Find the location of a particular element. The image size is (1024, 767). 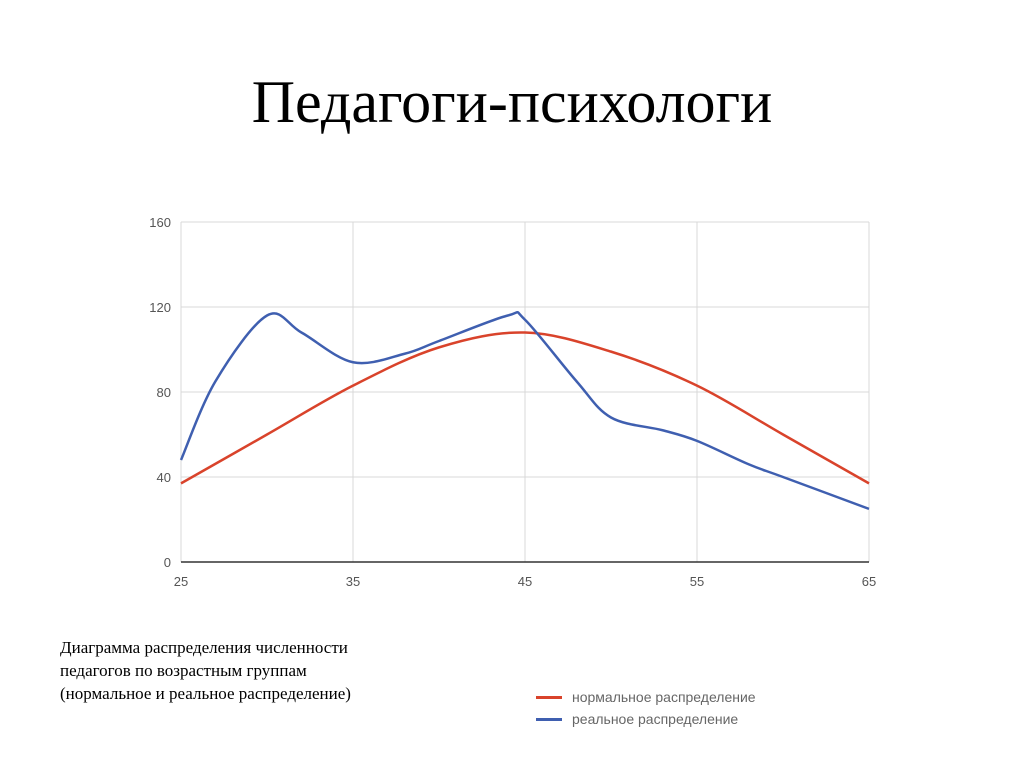

normal-distribution-line is located at coordinates (525, 408).